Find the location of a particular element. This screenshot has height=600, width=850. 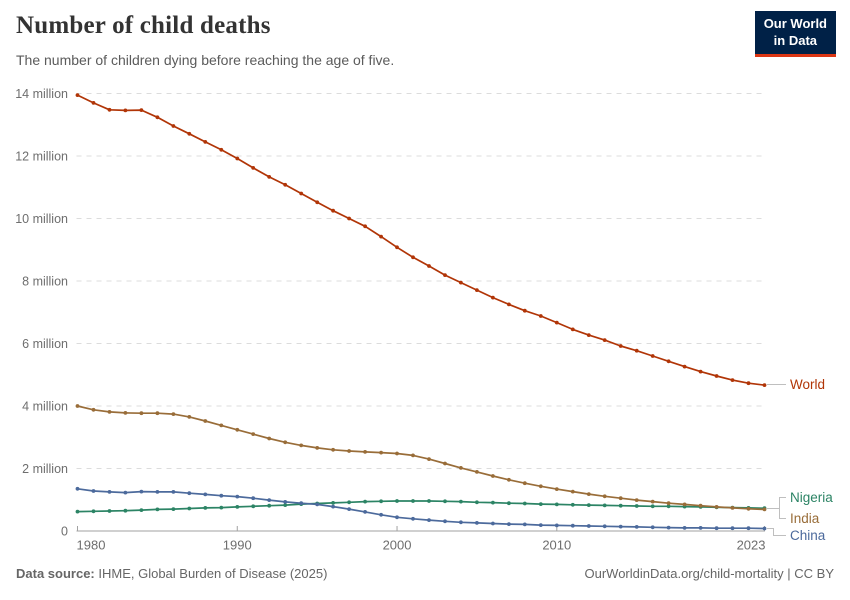

data-point-india-2007 is located at coordinates (509, 479).